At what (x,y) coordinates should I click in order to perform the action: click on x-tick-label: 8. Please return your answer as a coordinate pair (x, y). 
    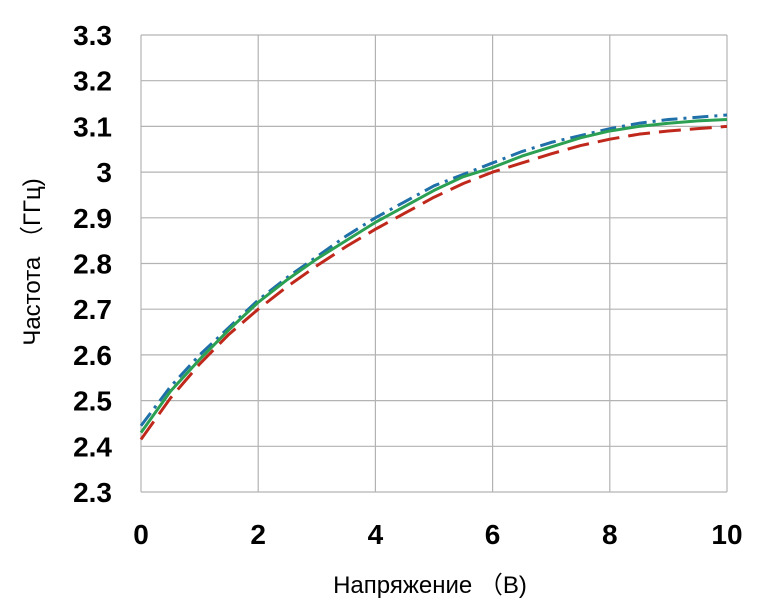
    Looking at the image, I should click on (610, 534).